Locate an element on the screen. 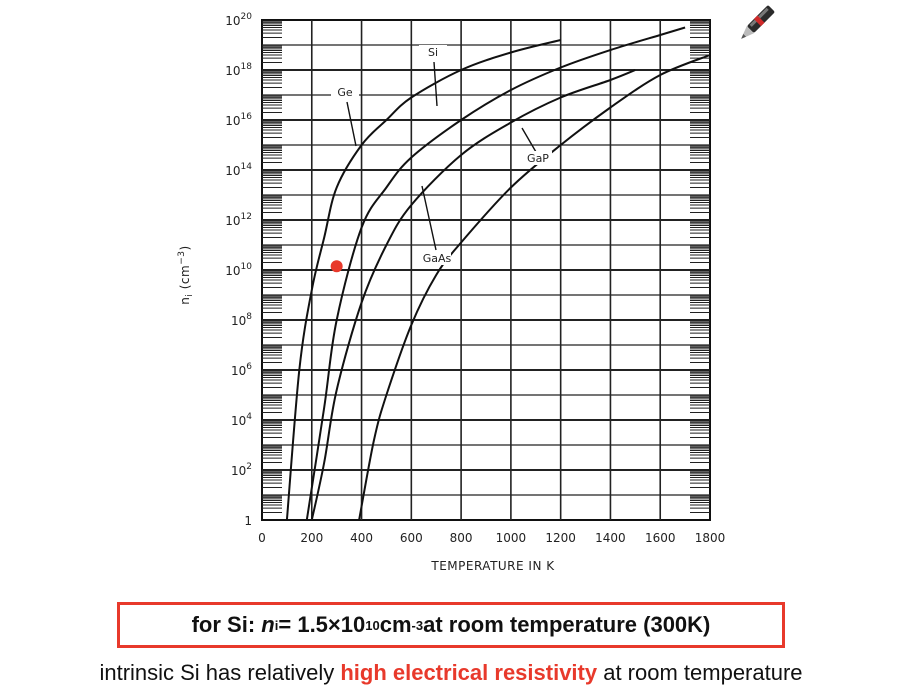 This screenshot has width=902, height=699. series-label-ge: Ge is located at coordinates (345, 92).